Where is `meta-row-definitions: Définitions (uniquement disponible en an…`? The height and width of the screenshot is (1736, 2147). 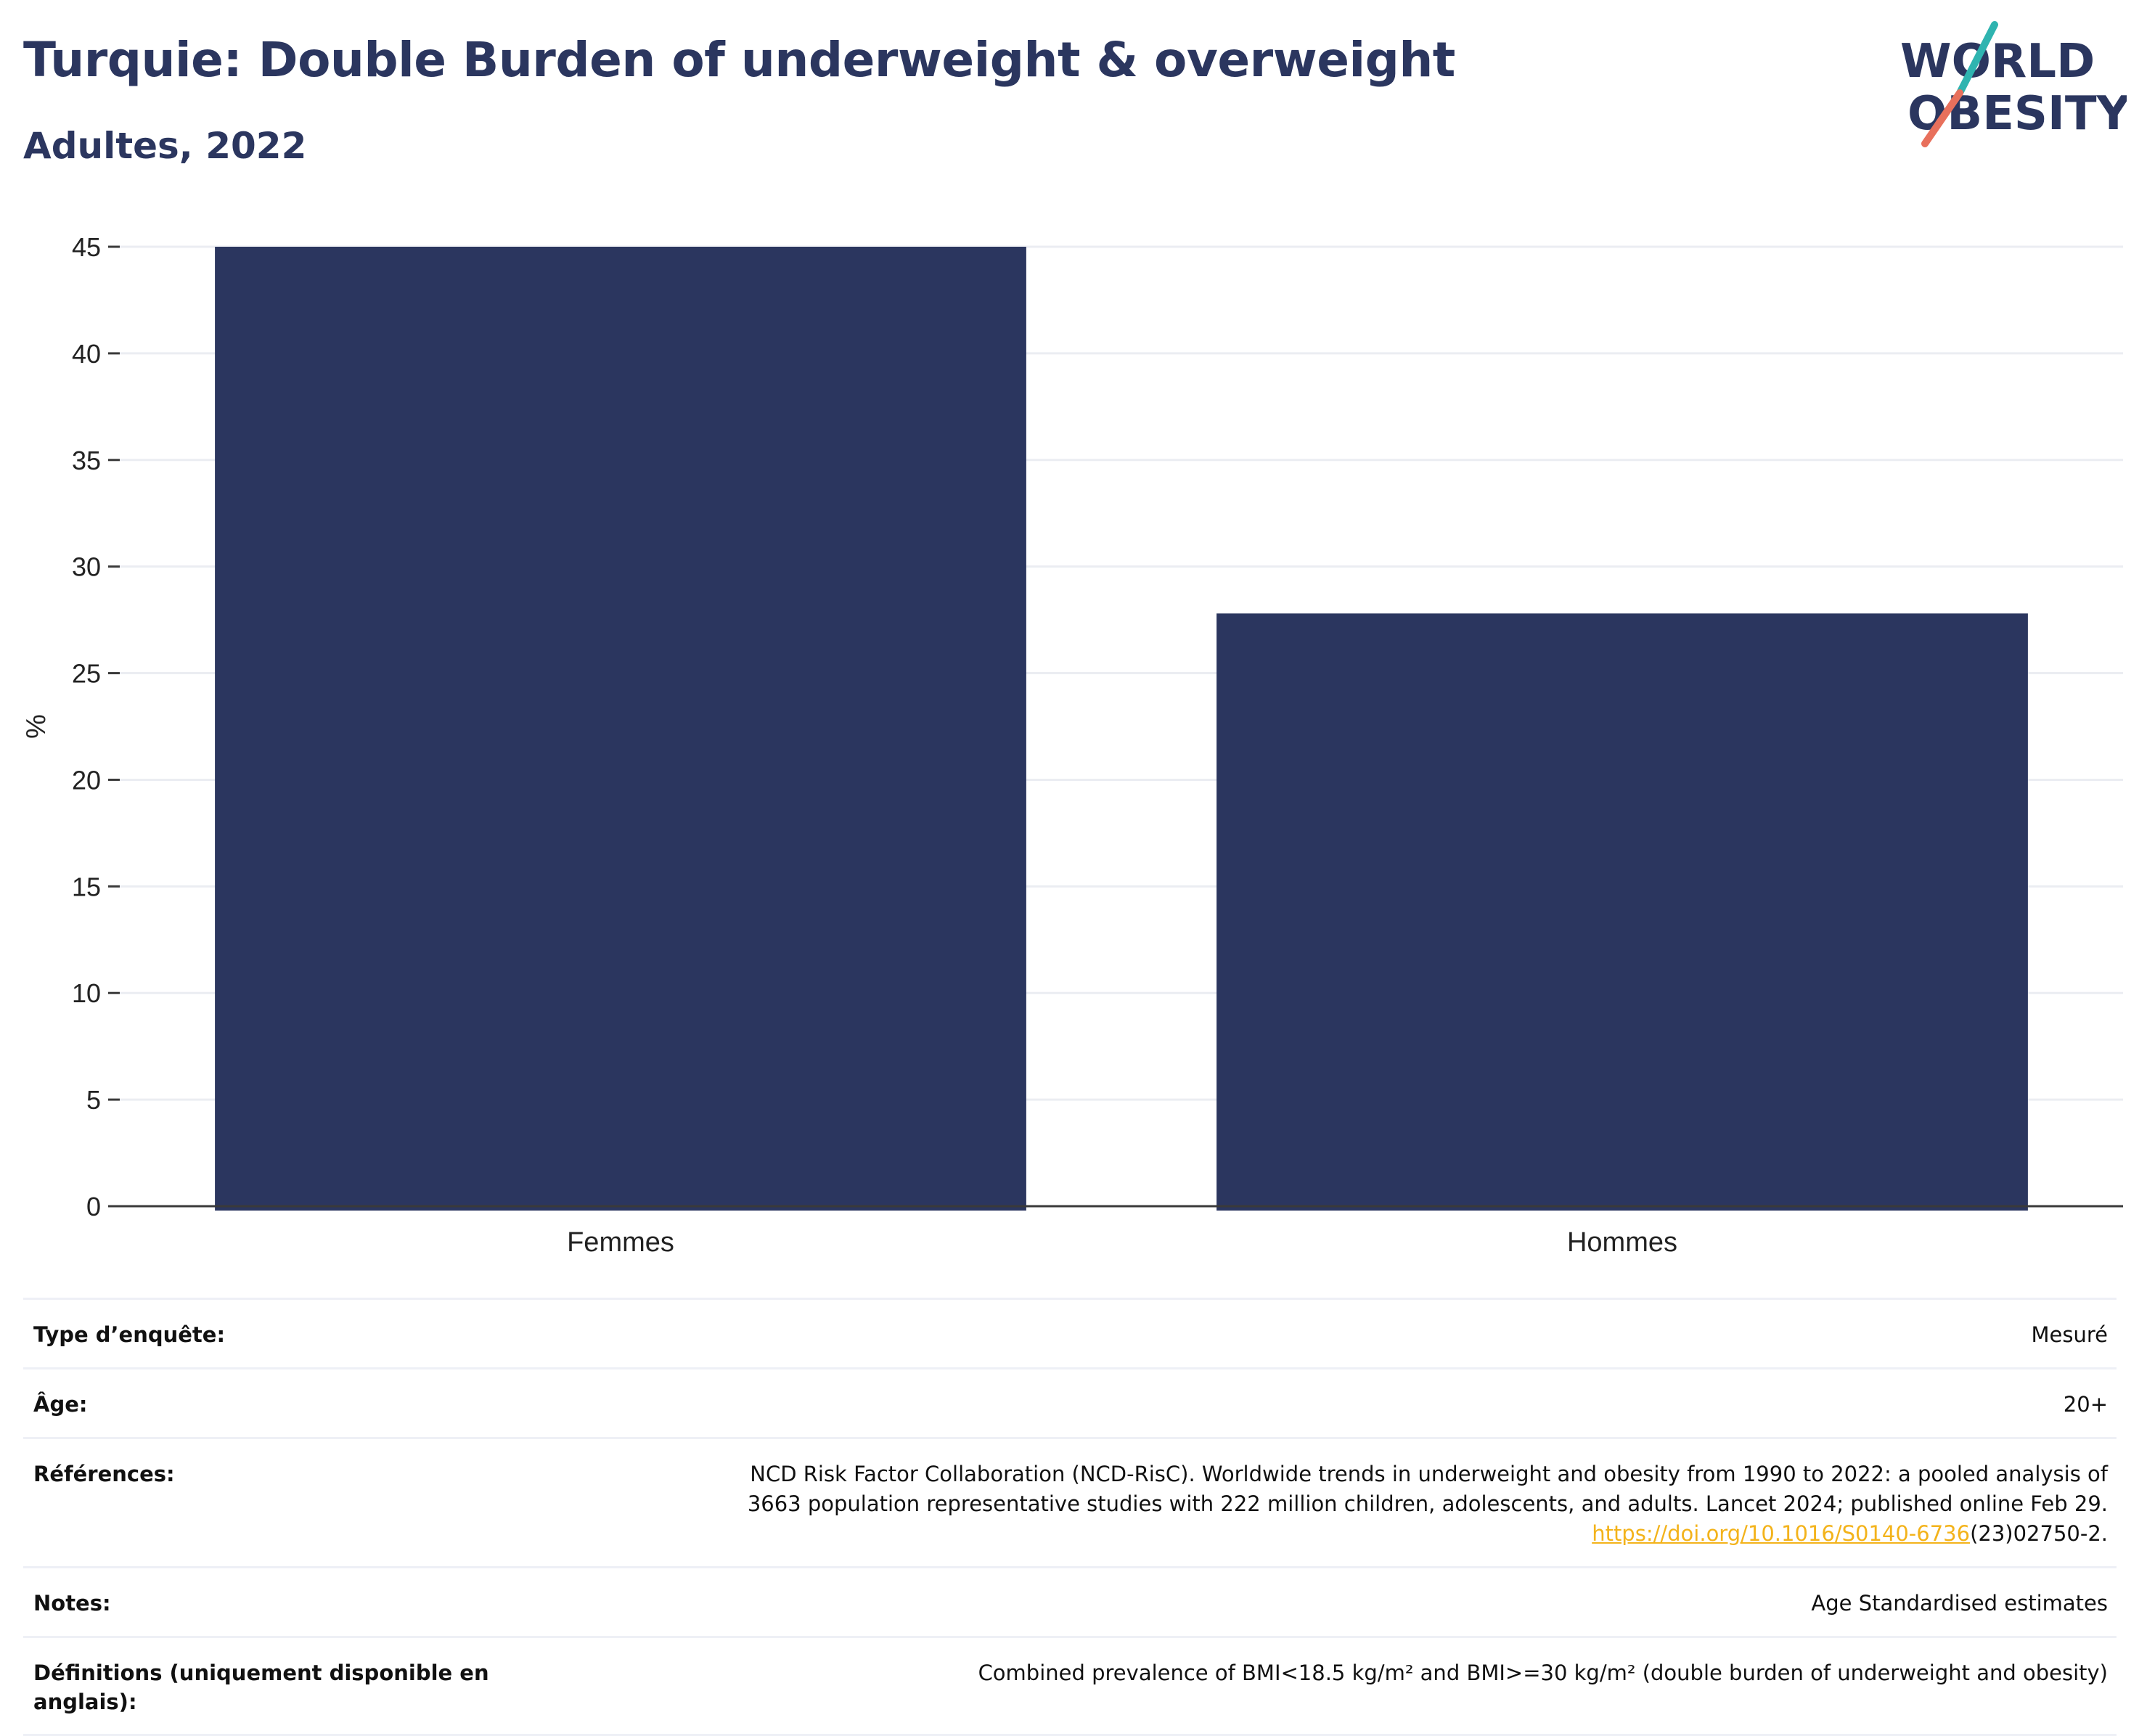 meta-row-definitions: Définitions (uniquement disponible en an… is located at coordinates (1070, 1686).